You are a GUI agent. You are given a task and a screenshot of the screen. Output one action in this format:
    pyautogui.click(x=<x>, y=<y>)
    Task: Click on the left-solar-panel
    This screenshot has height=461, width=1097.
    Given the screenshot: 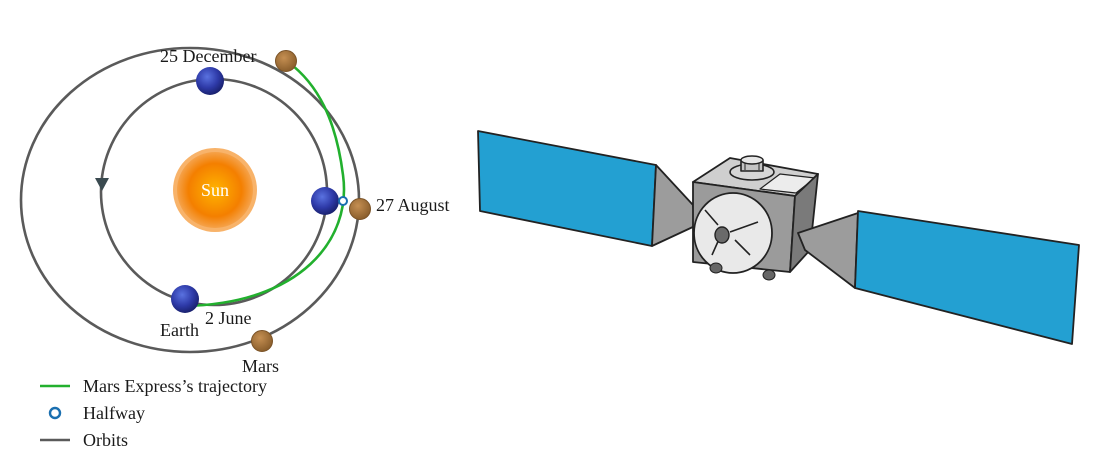 What is the action you would take?
    pyautogui.click(x=567, y=188)
    